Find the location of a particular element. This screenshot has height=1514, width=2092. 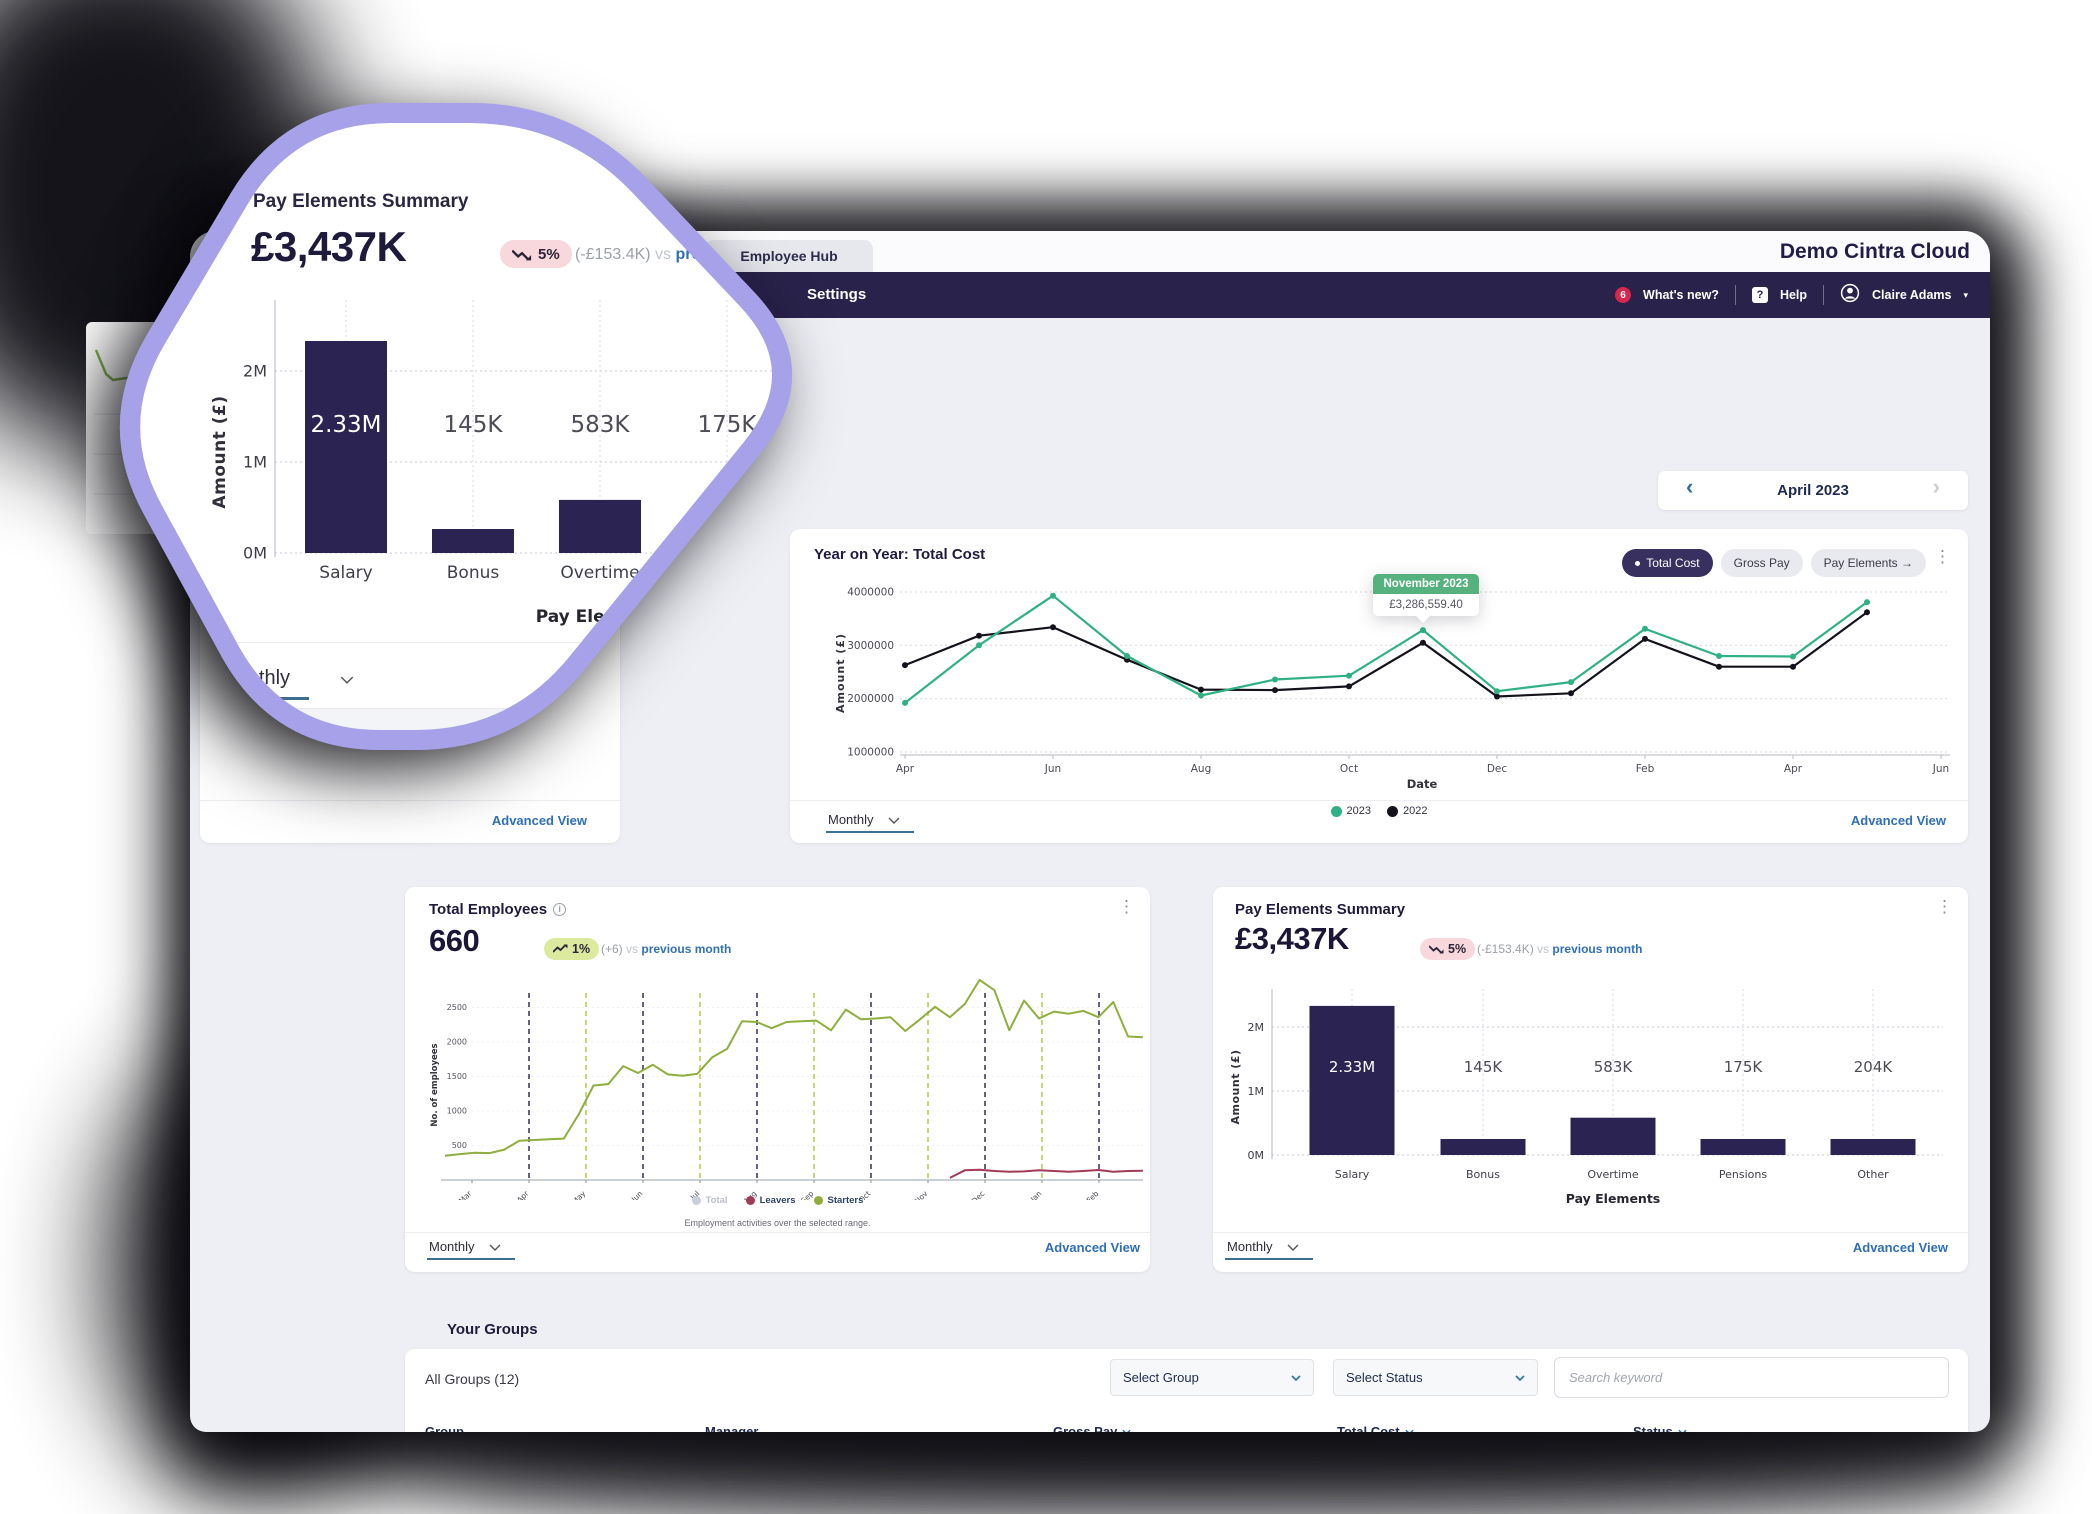

chevron-down-icon is located at coordinates (1520, 1377).